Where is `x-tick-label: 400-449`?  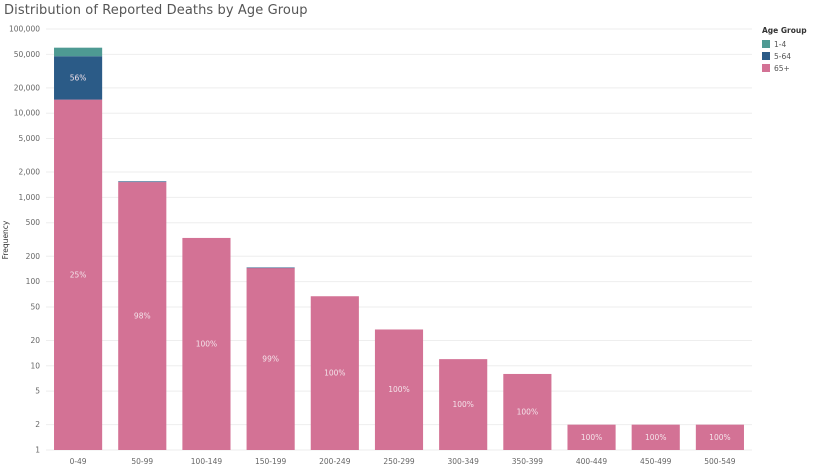
x-tick-label: 400-449 is located at coordinates (592, 461).